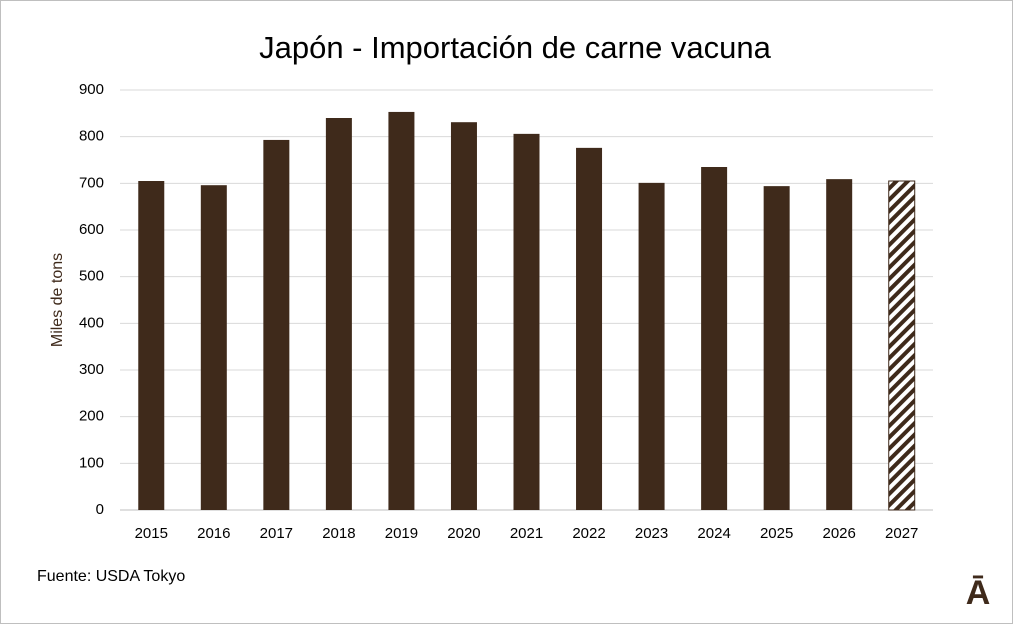 The height and width of the screenshot is (624, 1013). What do you see at coordinates (91, 229) in the screenshot?
I see `y-tick-label: 600` at bounding box center [91, 229].